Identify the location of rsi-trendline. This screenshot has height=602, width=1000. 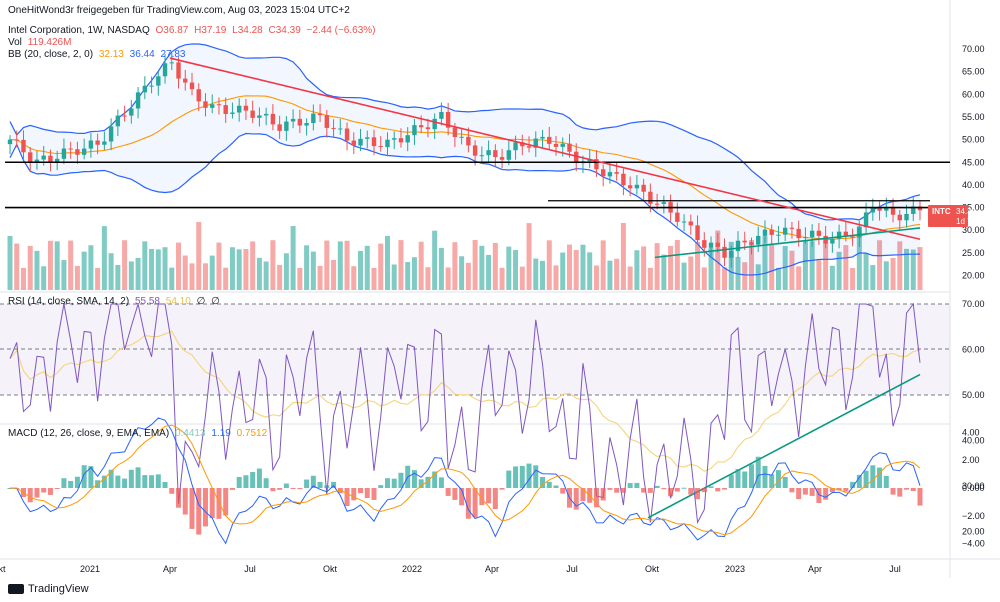
(784, 446).